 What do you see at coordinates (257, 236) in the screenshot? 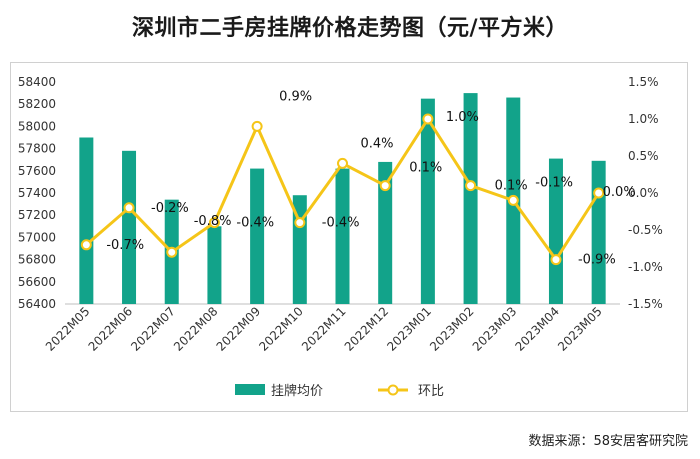
I see `bar-2022M09` at bounding box center [257, 236].